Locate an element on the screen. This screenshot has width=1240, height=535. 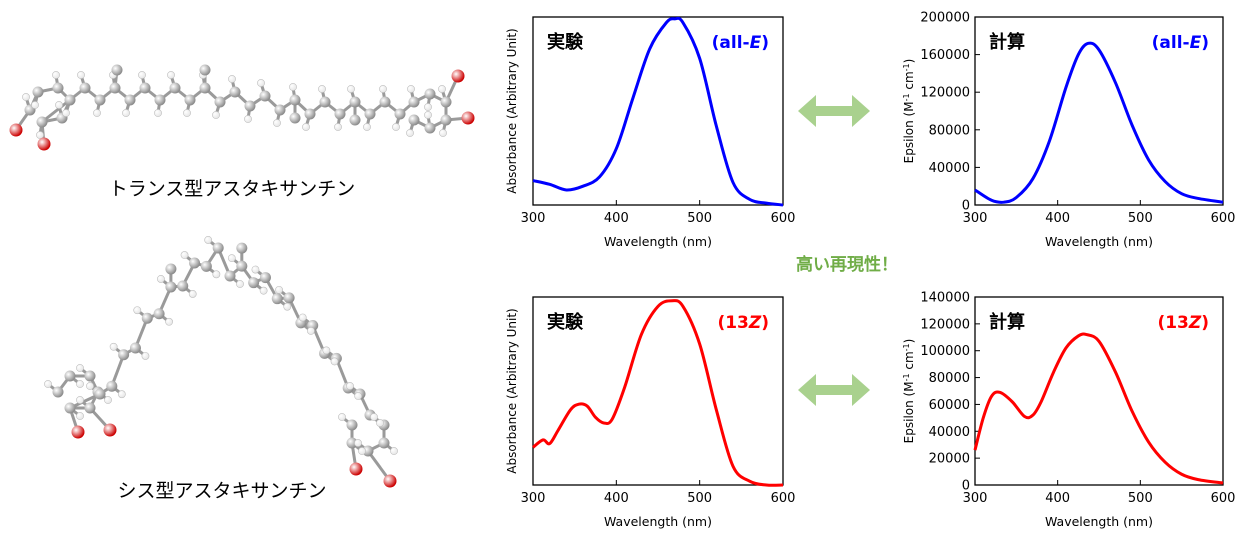
double-arrow-shape is located at coordinates (834, 390).